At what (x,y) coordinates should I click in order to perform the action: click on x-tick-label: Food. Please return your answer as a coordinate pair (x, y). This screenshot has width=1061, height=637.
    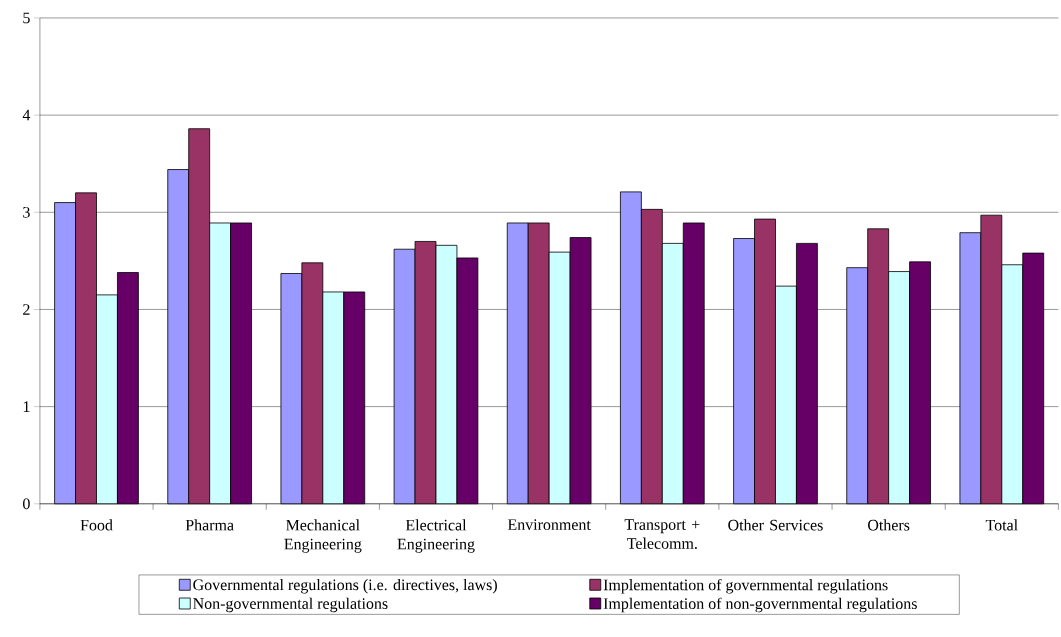
    Looking at the image, I should click on (96, 525).